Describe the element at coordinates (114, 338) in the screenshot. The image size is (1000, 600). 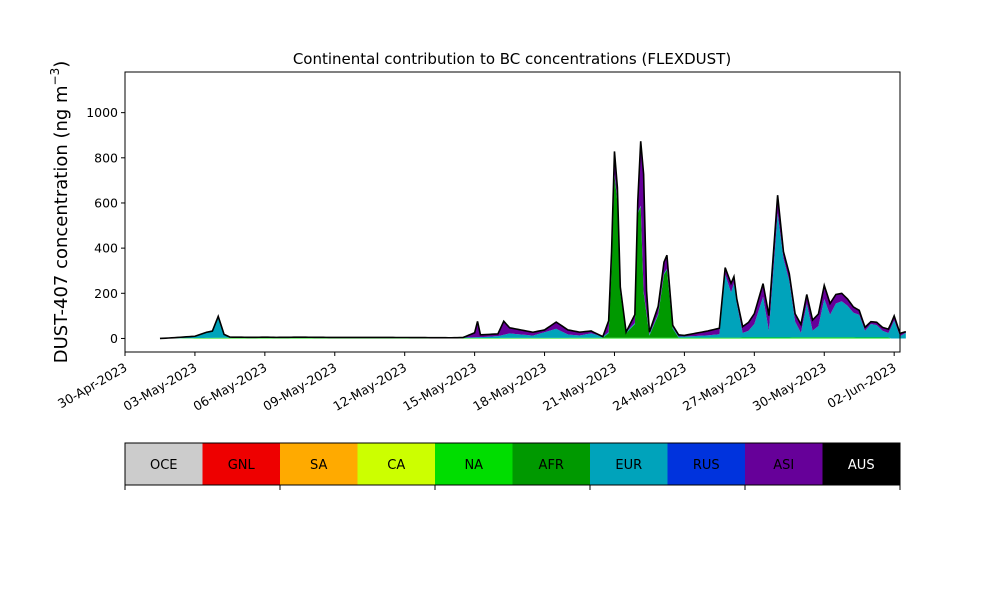
I see `y-tick-label: 0` at that location.